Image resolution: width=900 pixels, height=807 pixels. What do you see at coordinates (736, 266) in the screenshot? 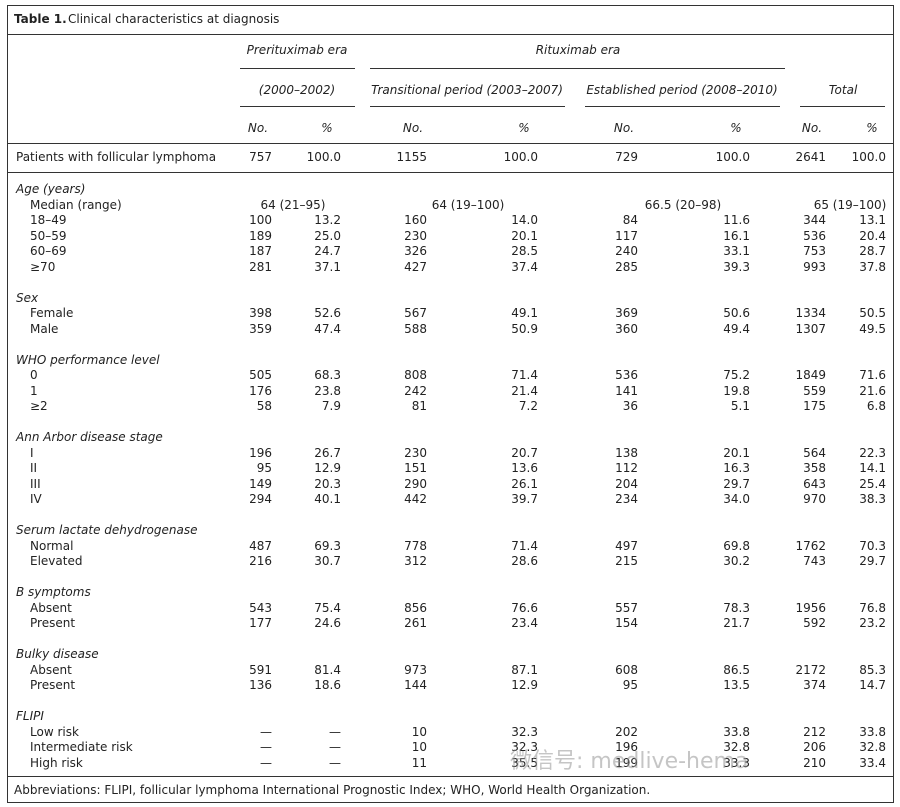
I see `cell: 39.3` at bounding box center [736, 266].